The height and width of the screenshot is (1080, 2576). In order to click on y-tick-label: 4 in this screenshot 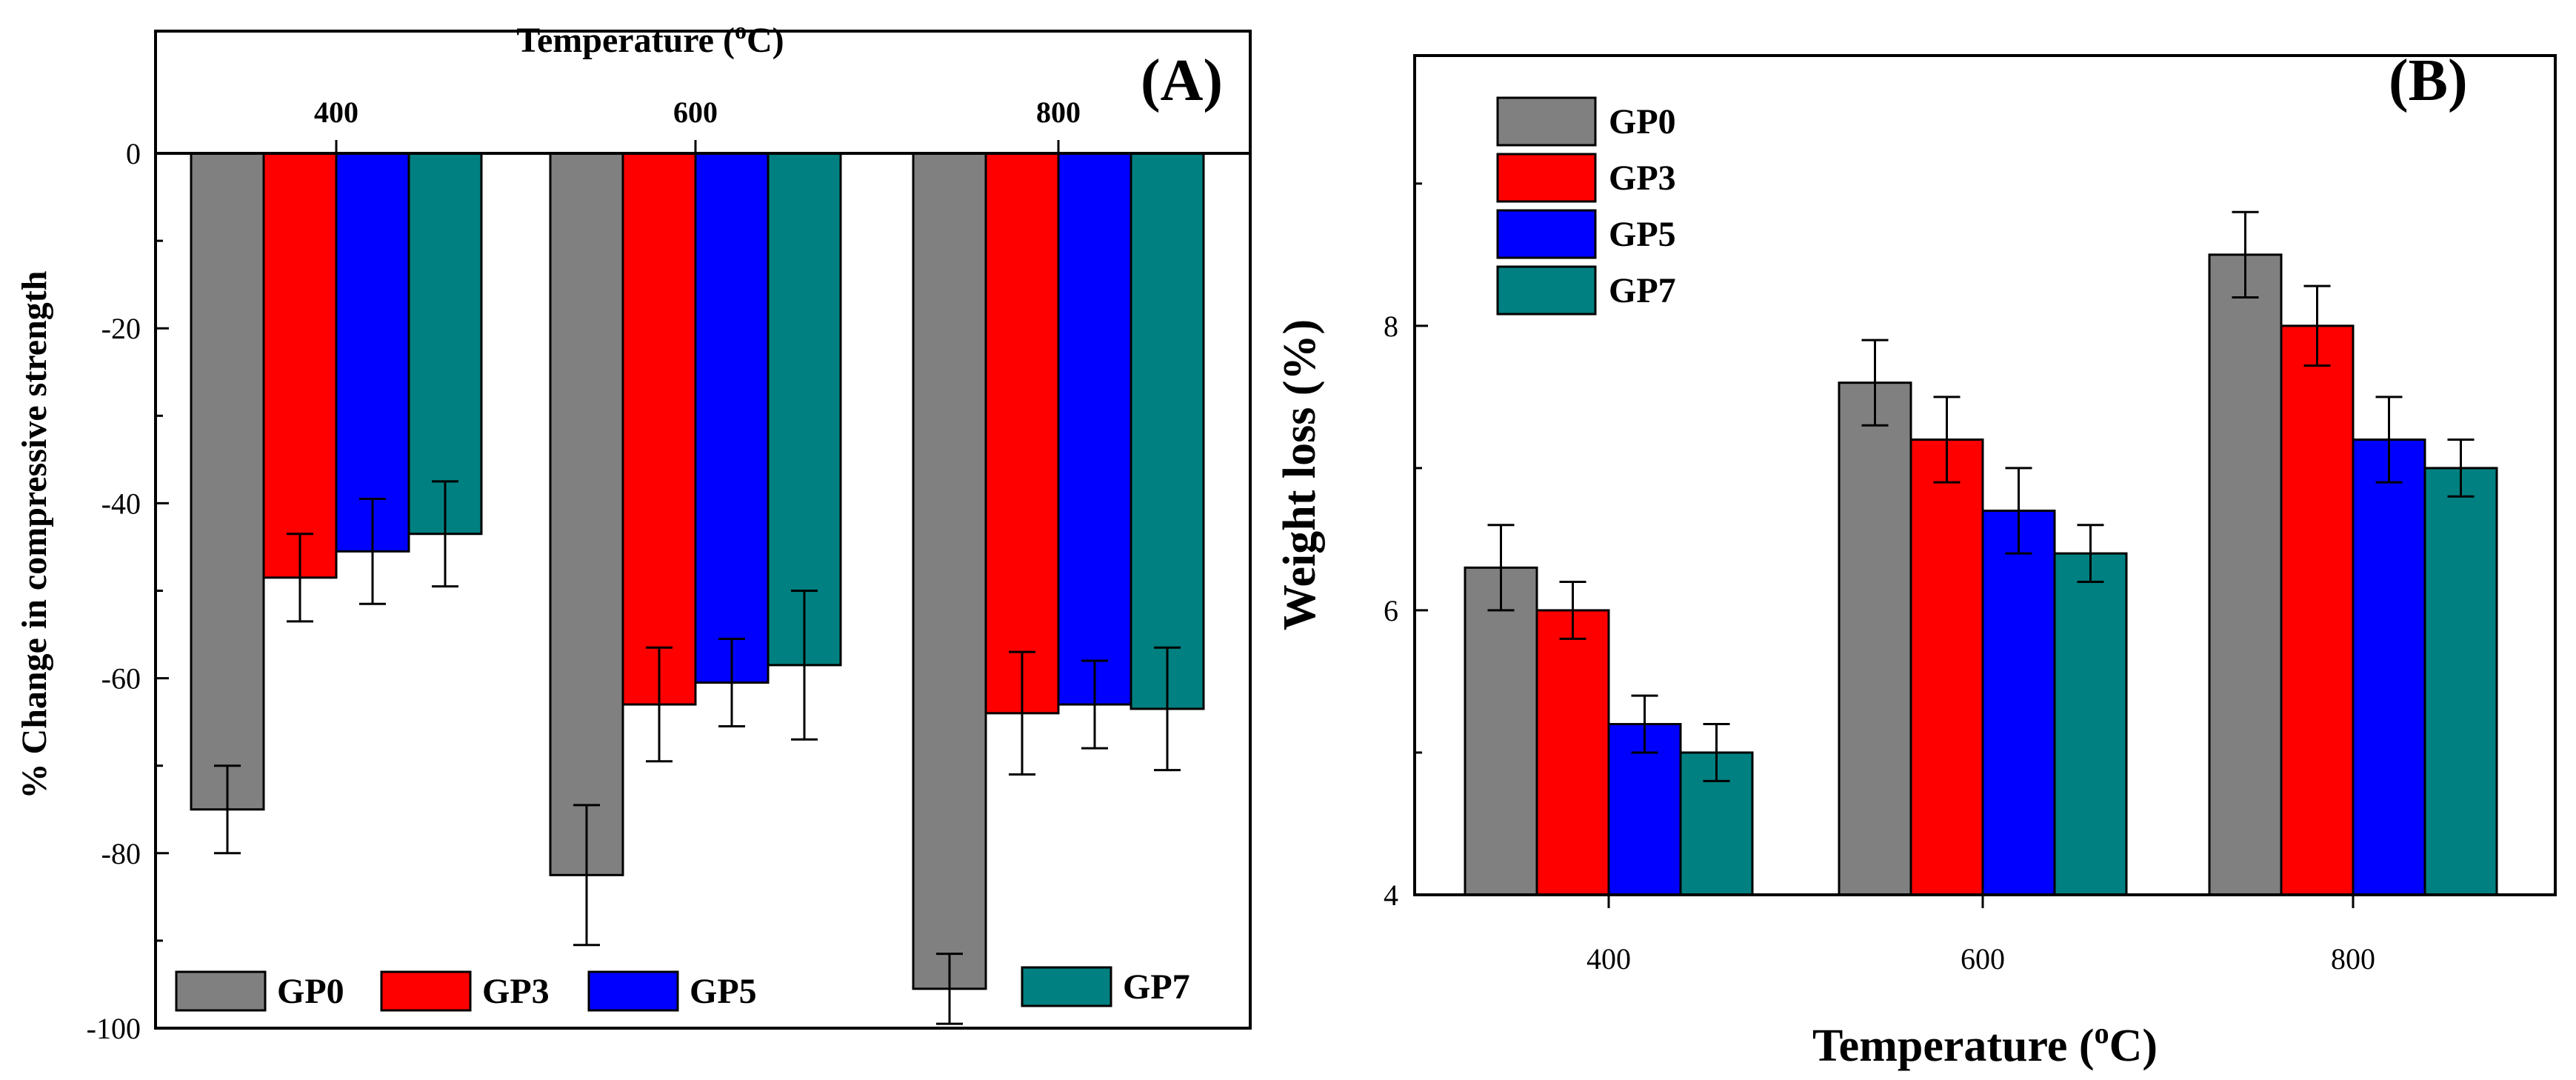, I will do `click(1391, 896)`.